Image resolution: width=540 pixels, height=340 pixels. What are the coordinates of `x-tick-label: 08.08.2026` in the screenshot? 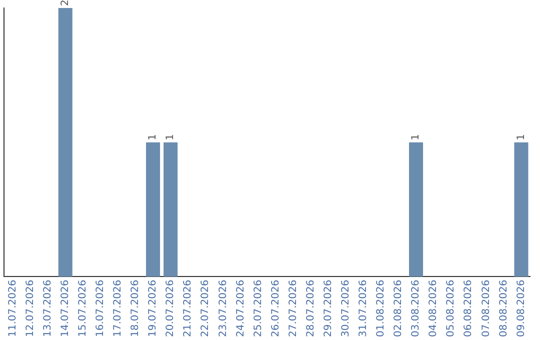 It's located at (504, 309).